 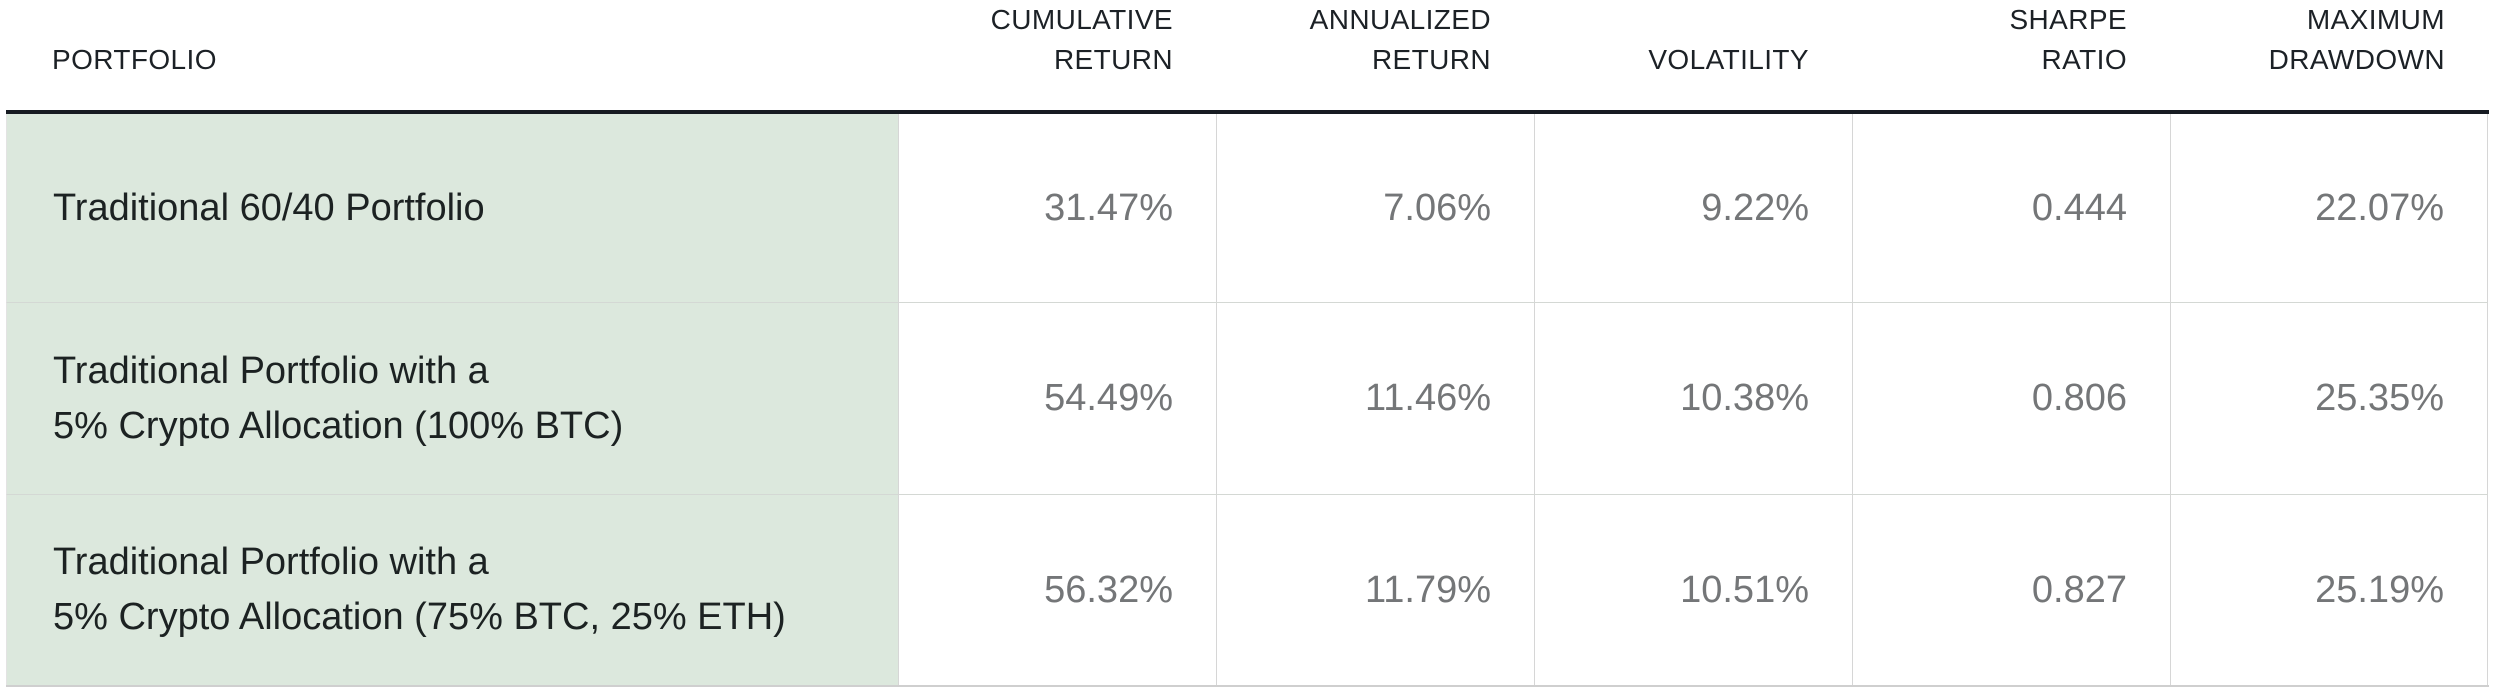 I want to click on sharpe-ratio-cell: 0.806, so click(x=2011, y=398).